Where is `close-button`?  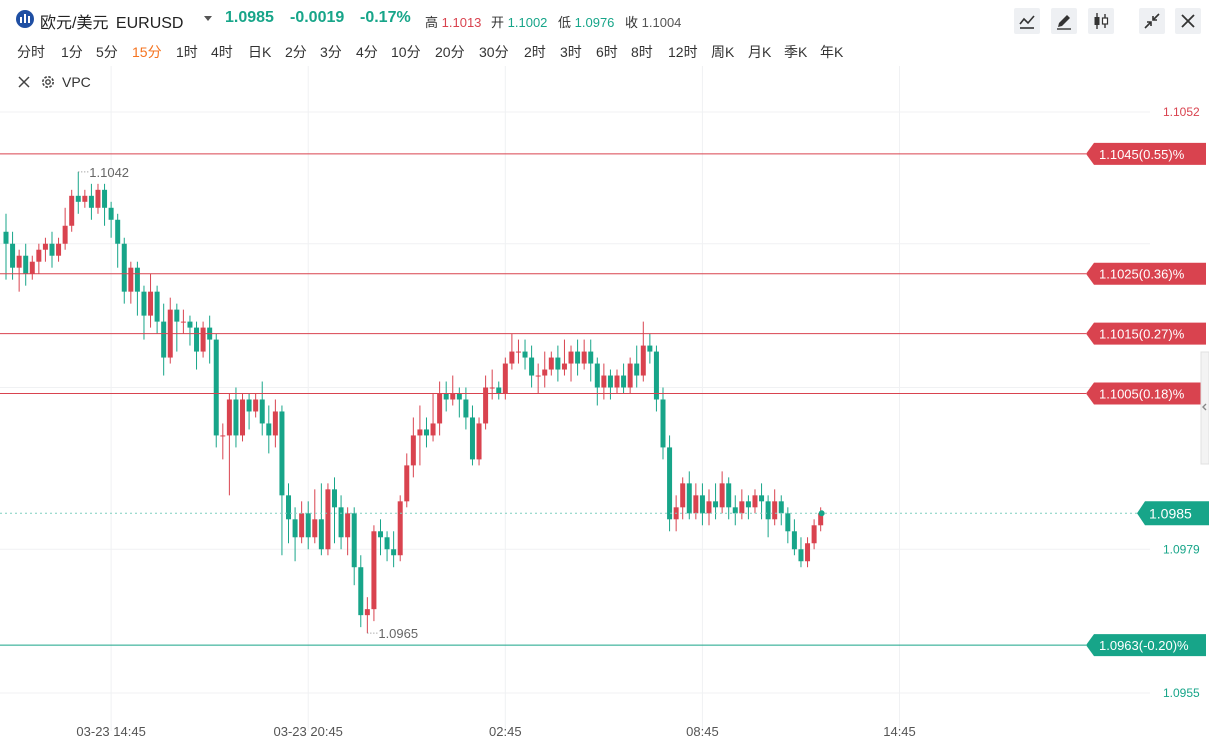
close-button is located at coordinates (1188, 21).